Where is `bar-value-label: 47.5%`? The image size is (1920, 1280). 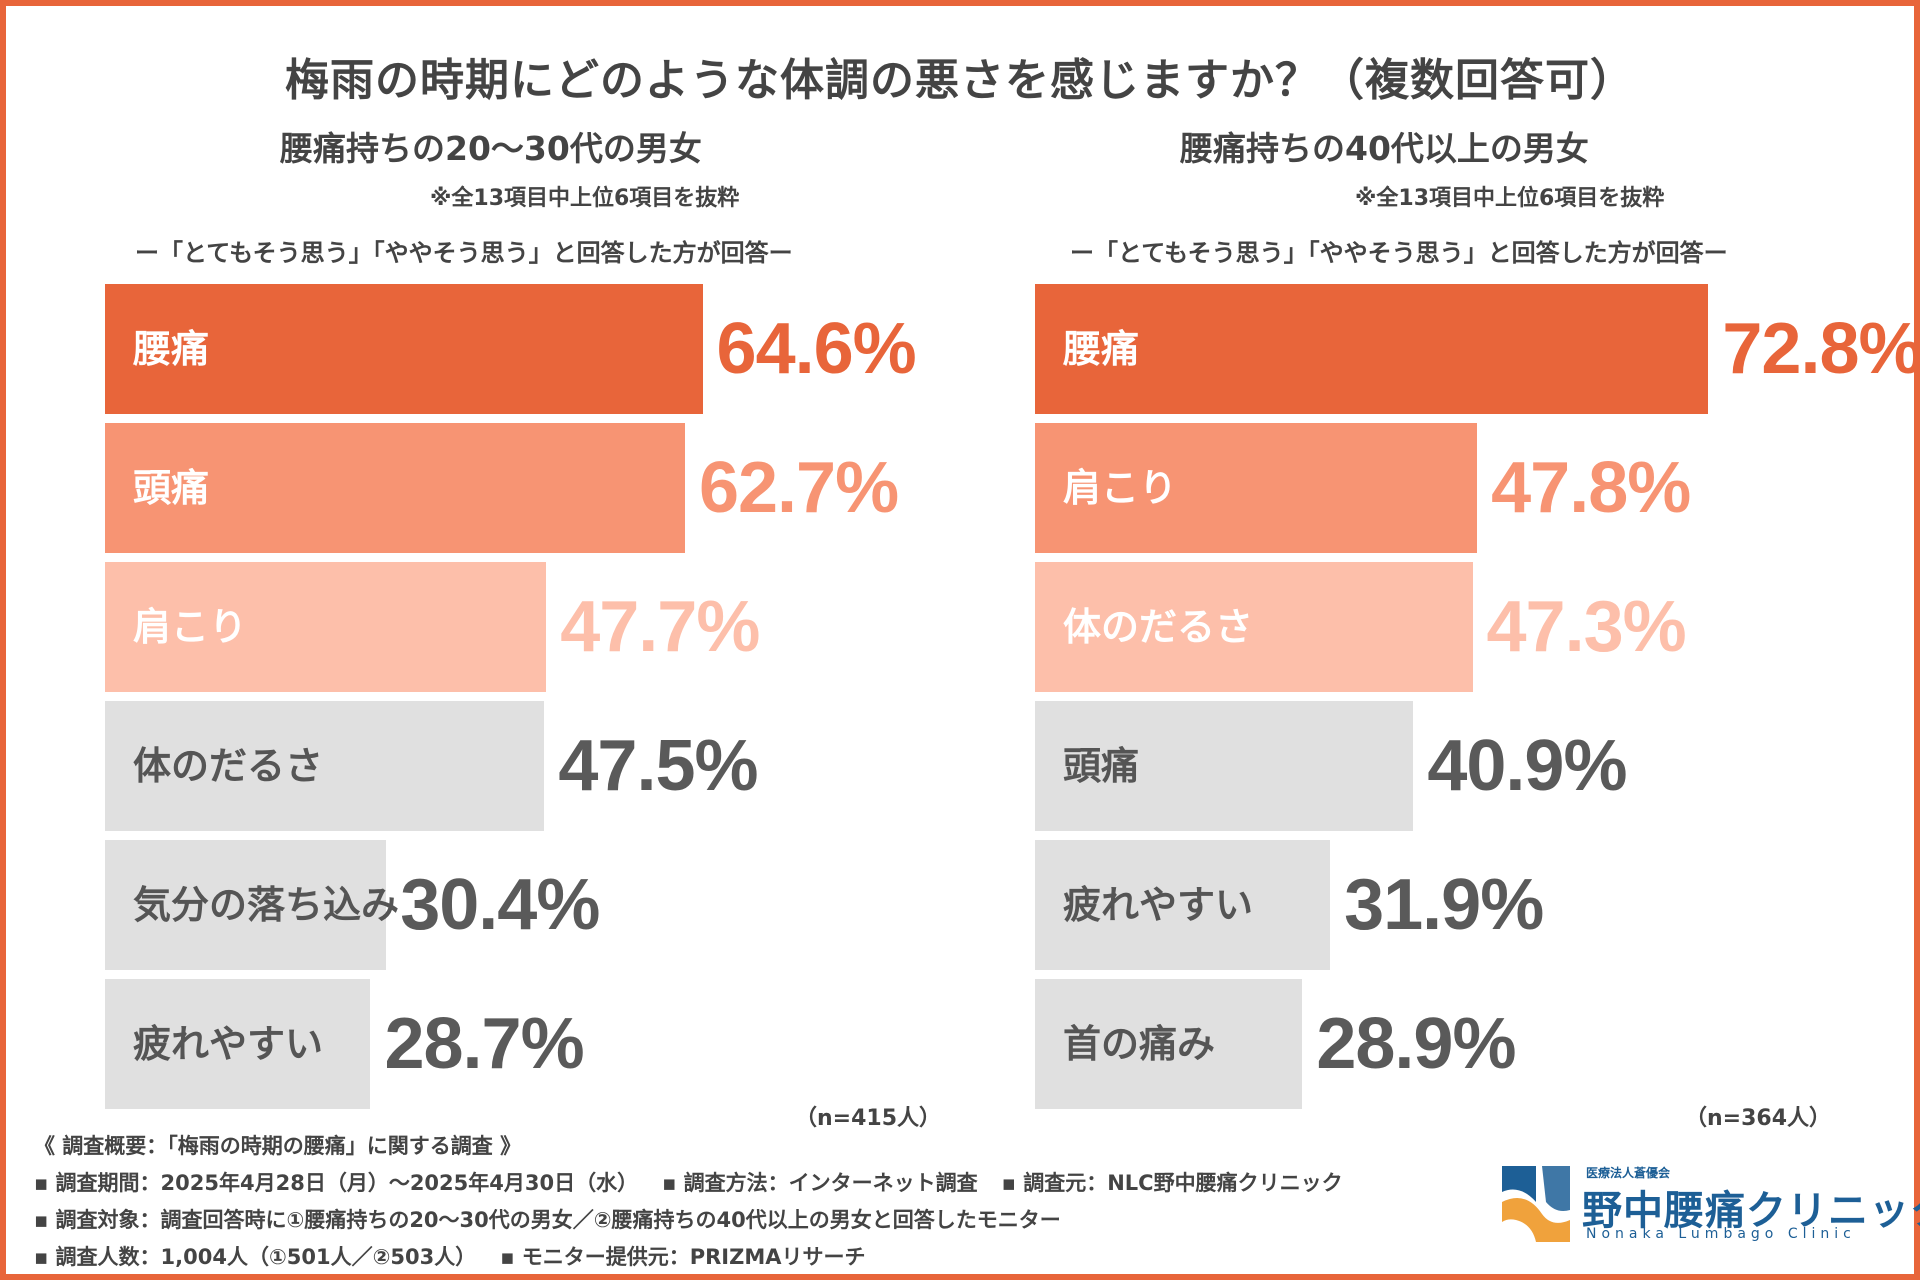
bar-value-label: 47.5% is located at coordinates (658, 766).